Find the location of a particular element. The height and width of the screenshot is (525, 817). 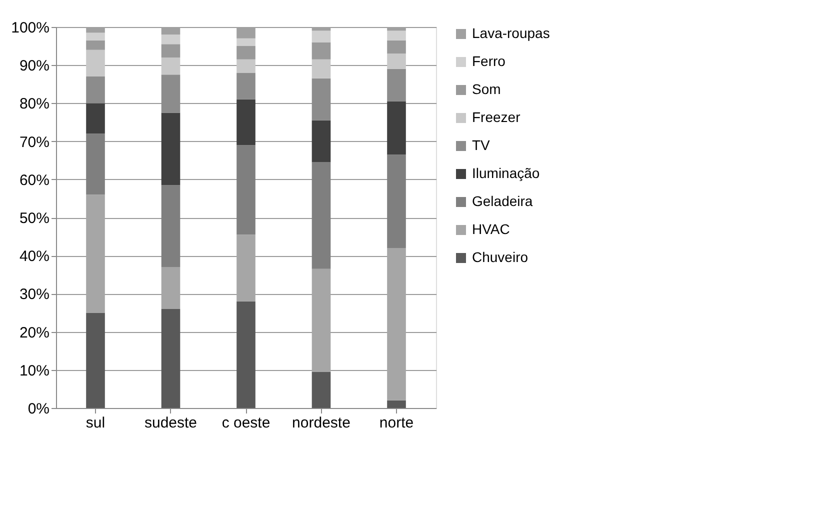

y-tick-label: 50% is located at coordinates (34, 218).